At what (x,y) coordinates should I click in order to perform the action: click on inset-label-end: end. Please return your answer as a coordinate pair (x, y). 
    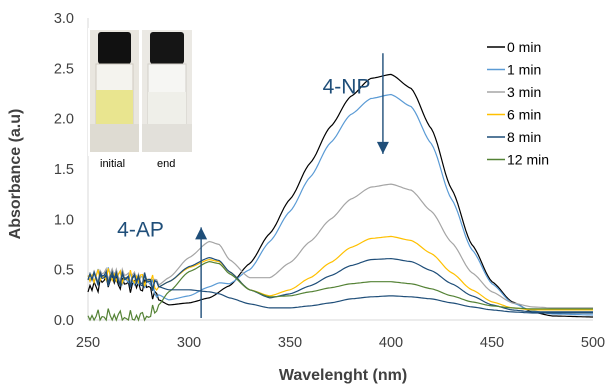
    Looking at the image, I should click on (166, 164).